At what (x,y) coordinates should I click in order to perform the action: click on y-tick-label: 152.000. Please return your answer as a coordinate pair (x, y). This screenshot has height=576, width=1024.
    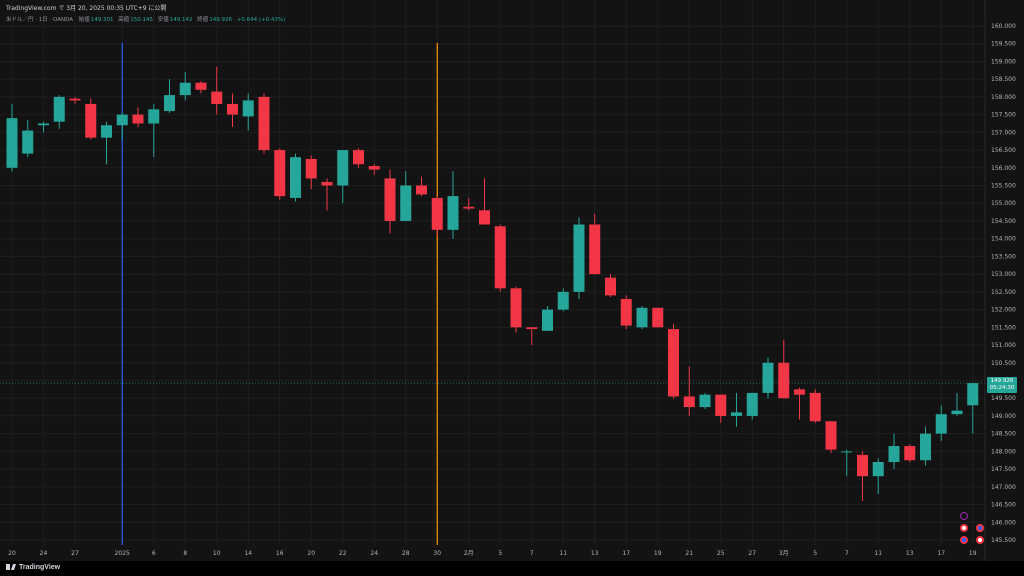
    Looking at the image, I should click on (1003, 310).